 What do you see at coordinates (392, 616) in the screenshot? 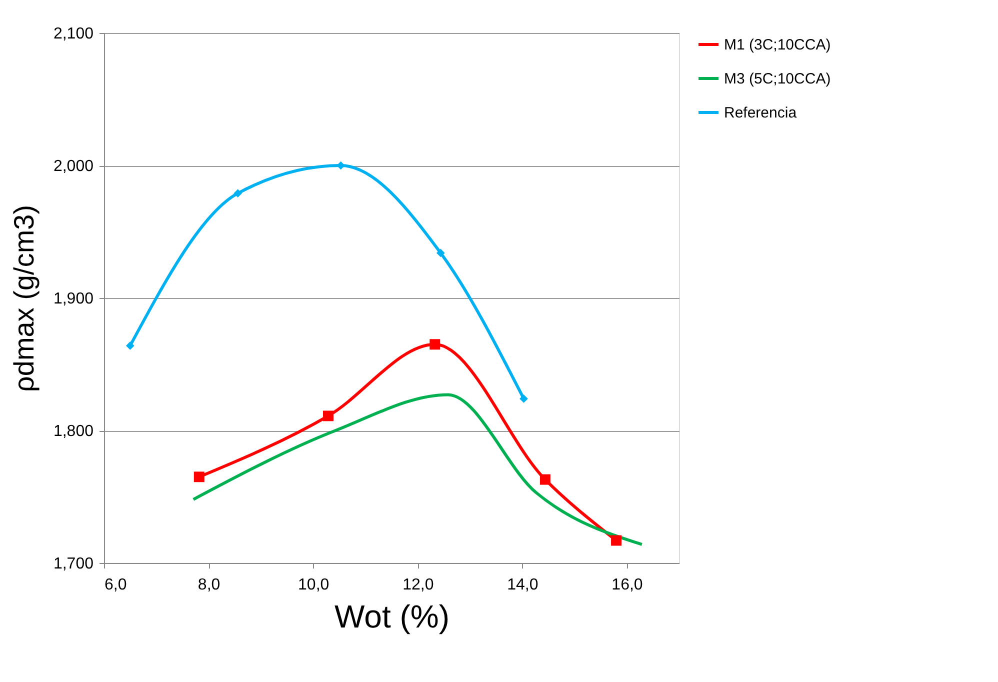
I see `x-axis-title: Wot (%)` at bounding box center [392, 616].